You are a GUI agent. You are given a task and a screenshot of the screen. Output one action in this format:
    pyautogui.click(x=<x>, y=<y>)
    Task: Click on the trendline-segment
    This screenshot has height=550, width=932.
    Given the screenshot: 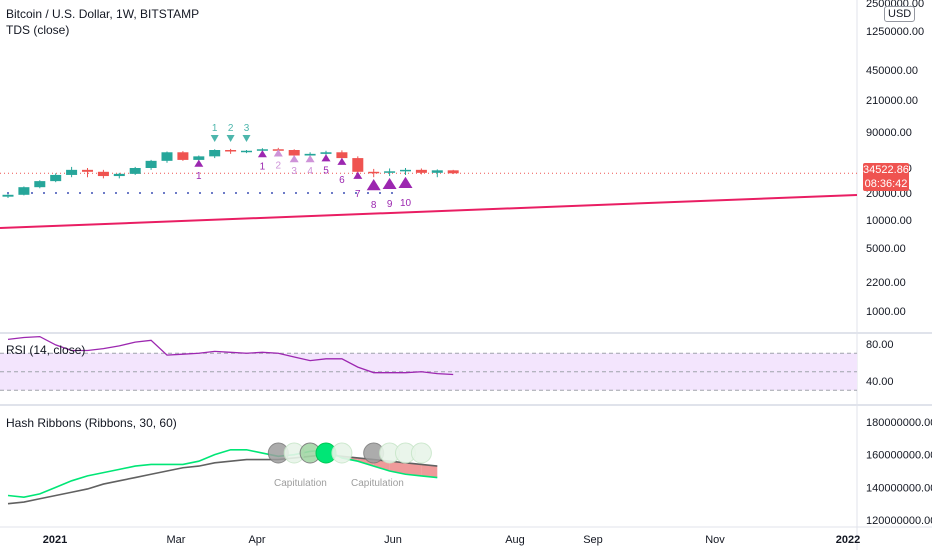 What is the action you would take?
    pyautogui.click(x=429, y=211)
    